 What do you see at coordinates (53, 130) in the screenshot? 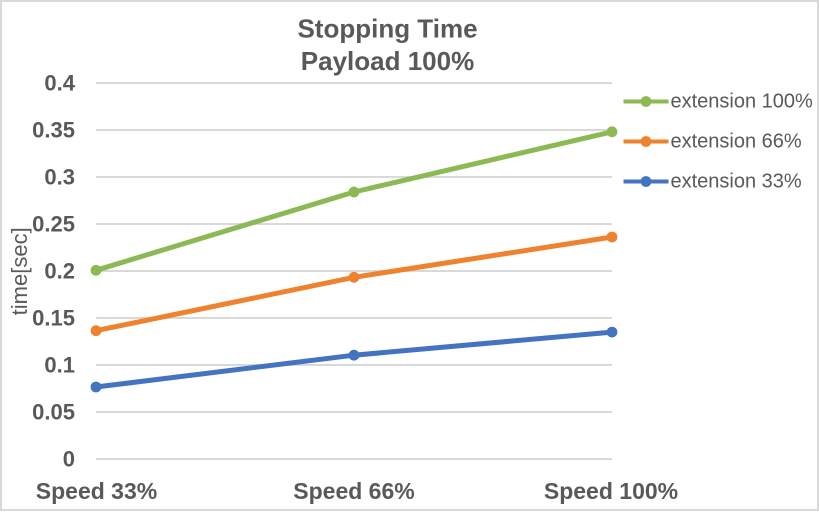
I see `svg-text: 0.35` at bounding box center [53, 130].